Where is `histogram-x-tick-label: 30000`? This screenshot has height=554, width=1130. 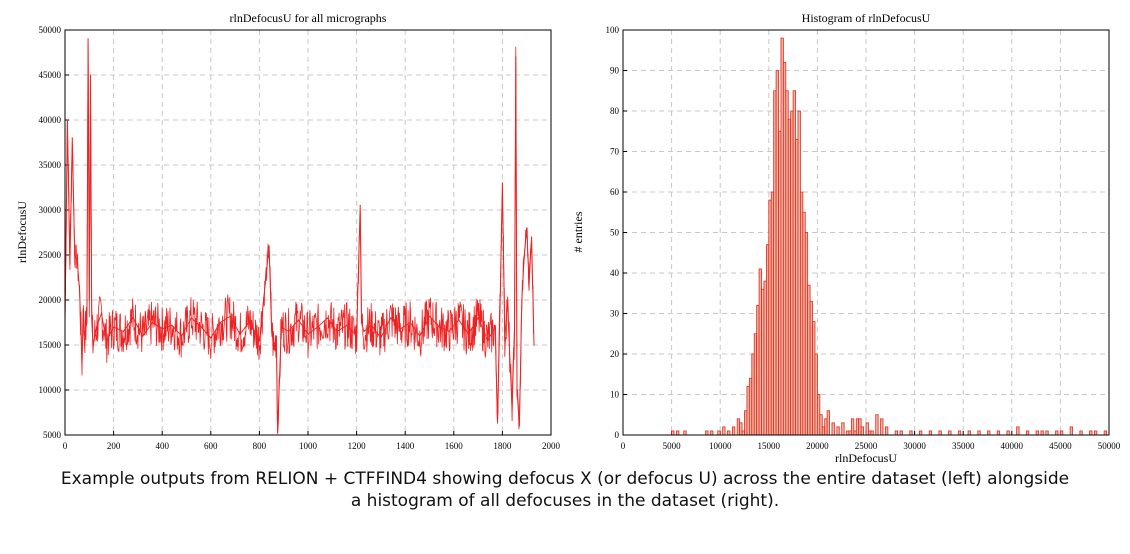 histogram-x-tick-label: 30000 is located at coordinates (914, 446).